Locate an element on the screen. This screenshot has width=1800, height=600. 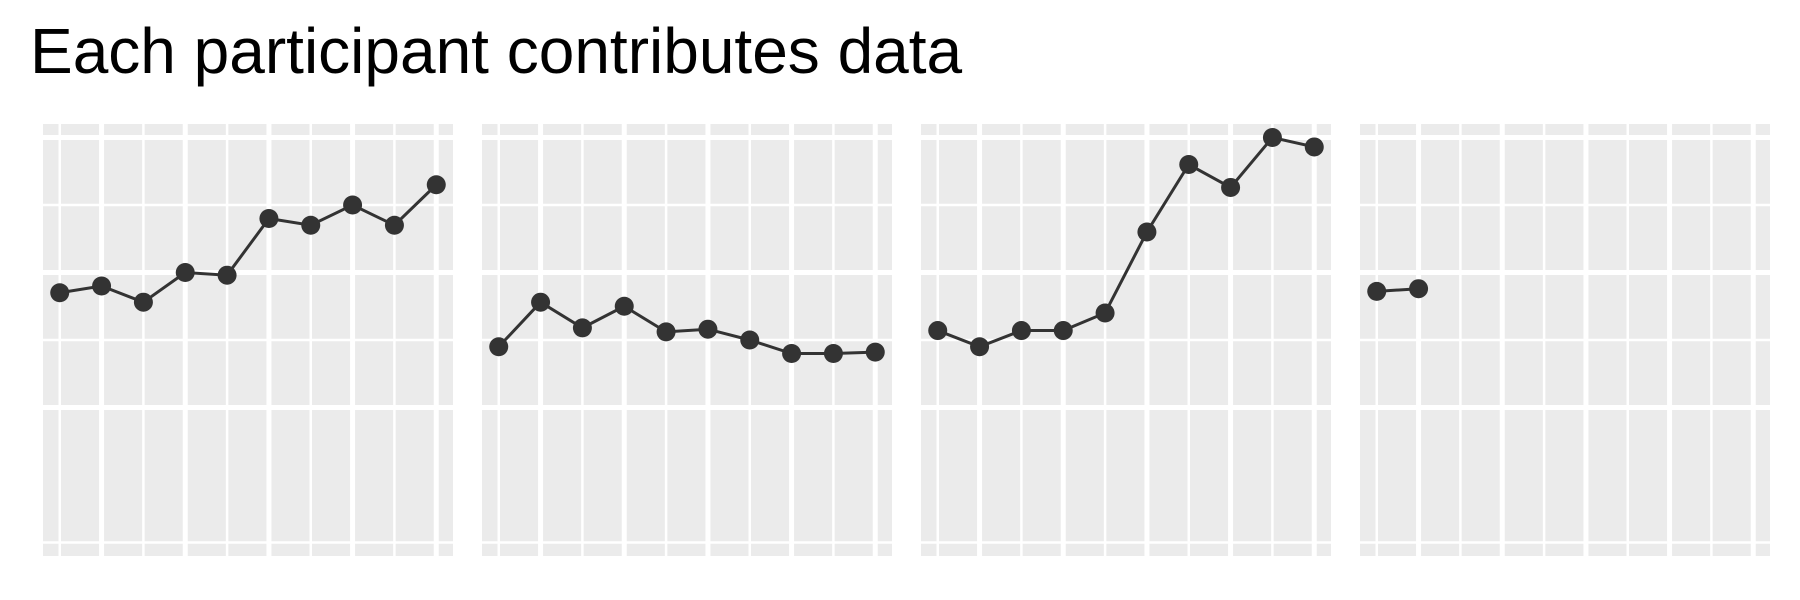
chart-title: Each participant contributes data is located at coordinates (496, 51).